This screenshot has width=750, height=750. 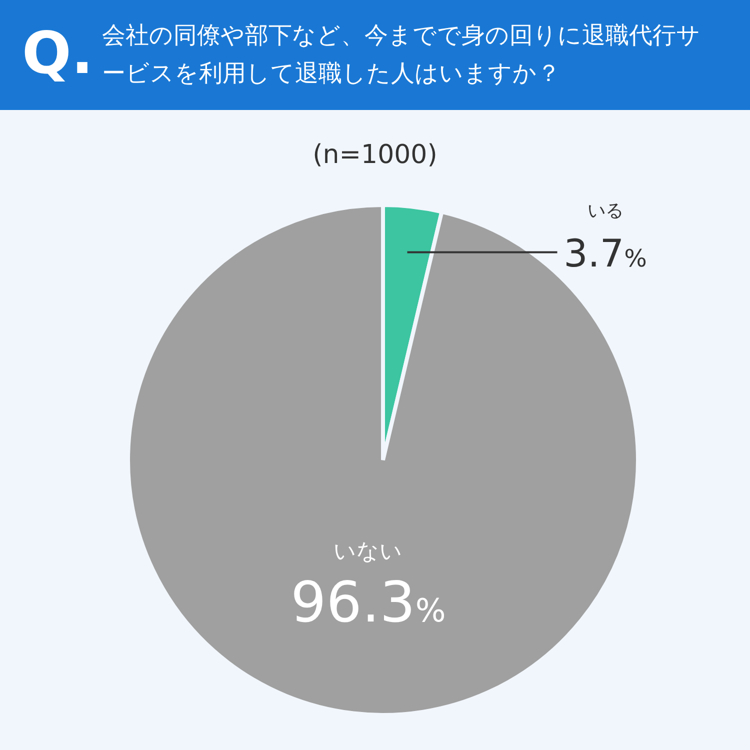 I want to click on data-label: 96.3%, so click(x=368, y=603).